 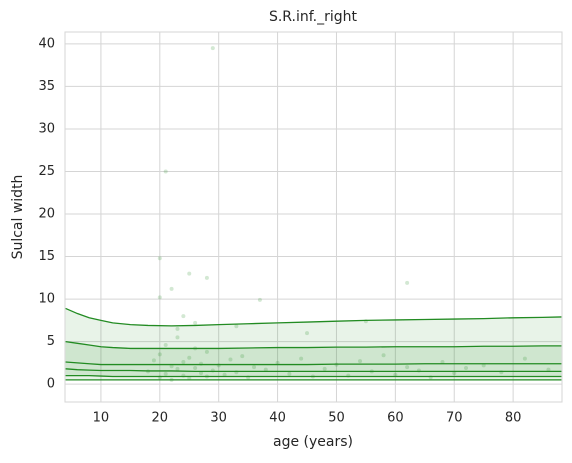 What do you see at coordinates (46, 214) in the screenshot?
I see `y-tick-label: 20` at bounding box center [46, 214].